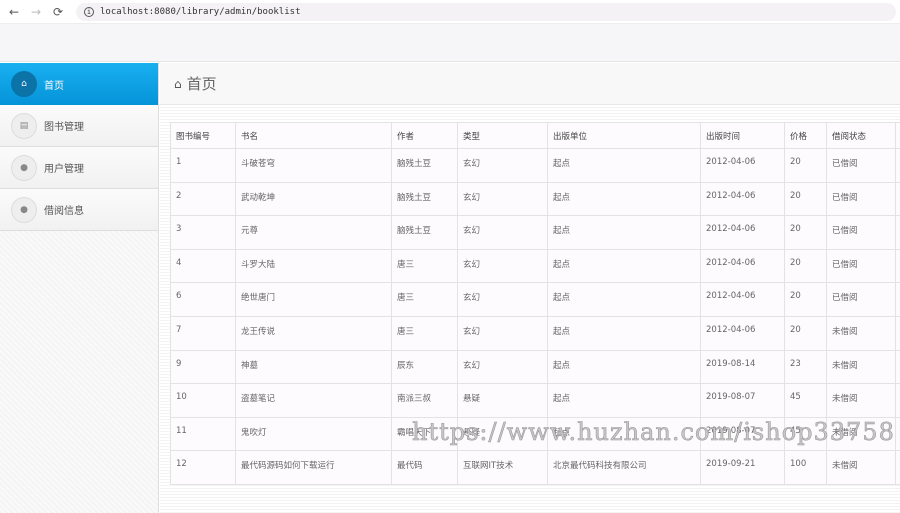 Image resolution: width=900 pixels, height=513 pixels. Describe the element at coordinates (313, 232) in the screenshot. I see `table-cell: 元尊` at that location.